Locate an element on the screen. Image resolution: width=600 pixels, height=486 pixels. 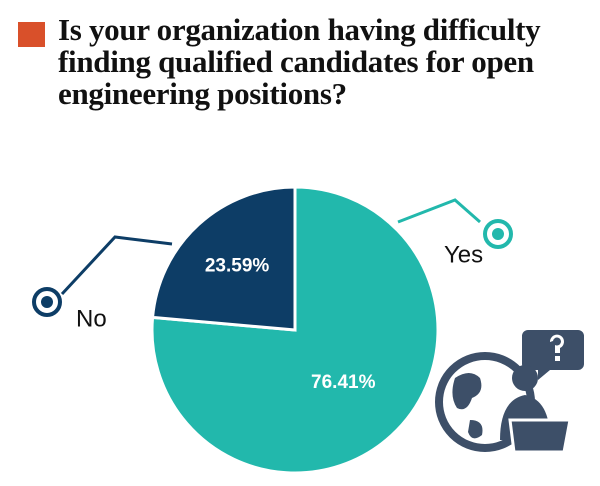
pie-slice is located at coordinates (223, 258).